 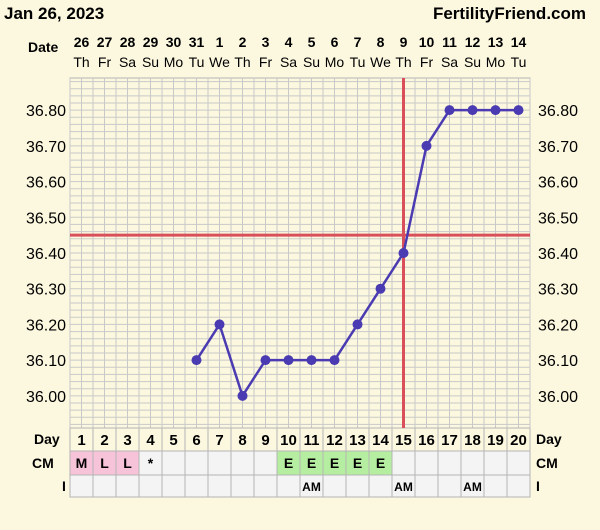 What do you see at coordinates (426, 440) in the screenshot?
I see `day-number: 16` at bounding box center [426, 440].